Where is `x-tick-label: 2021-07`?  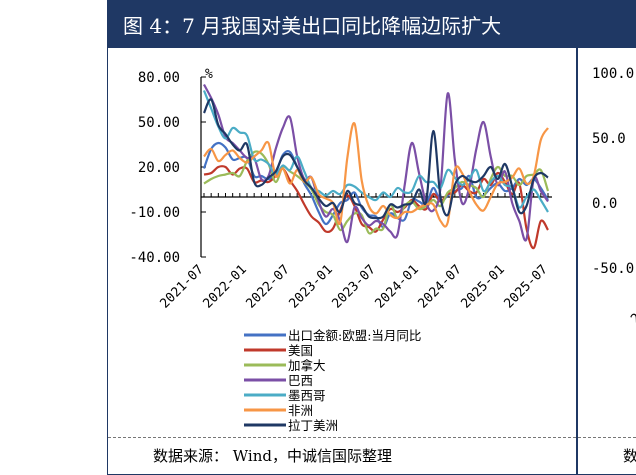
x-tick-label: 2021-07 is located at coordinates (181, 286).